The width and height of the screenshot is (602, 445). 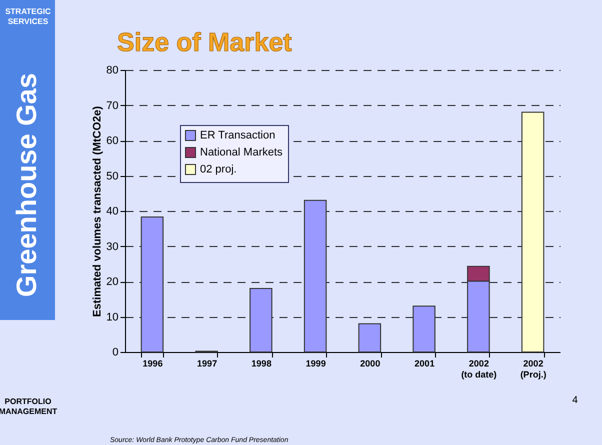 I want to click on legend-label: ER Transaction, so click(x=238, y=136).